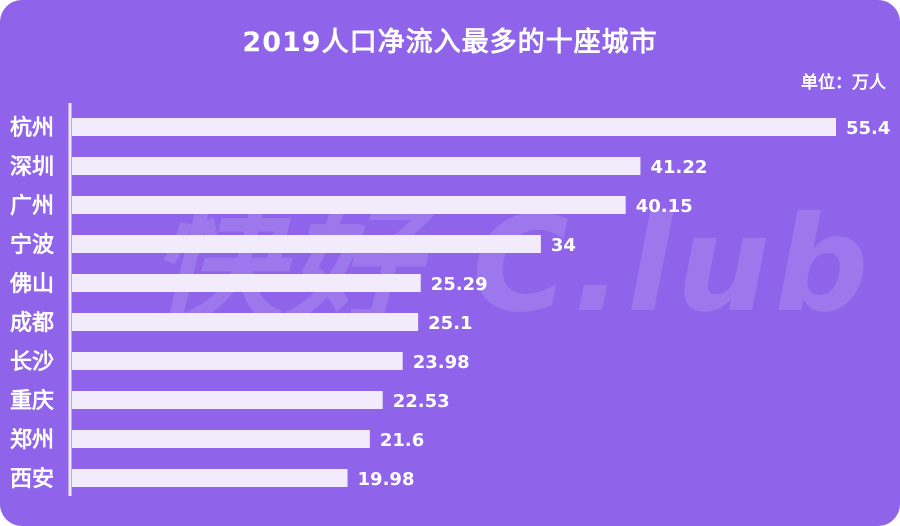 Image resolution: width=900 pixels, height=526 pixels. What do you see at coordinates (563, 245) in the screenshot?
I see `value-label: 34` at bounding box center [563, 245].